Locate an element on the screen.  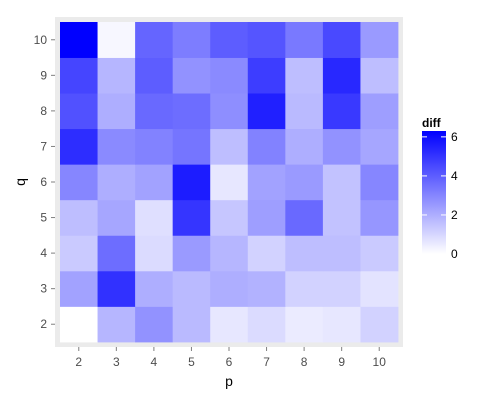
heatmap-cell-p6-q3 is located at coordinates (229, 288).